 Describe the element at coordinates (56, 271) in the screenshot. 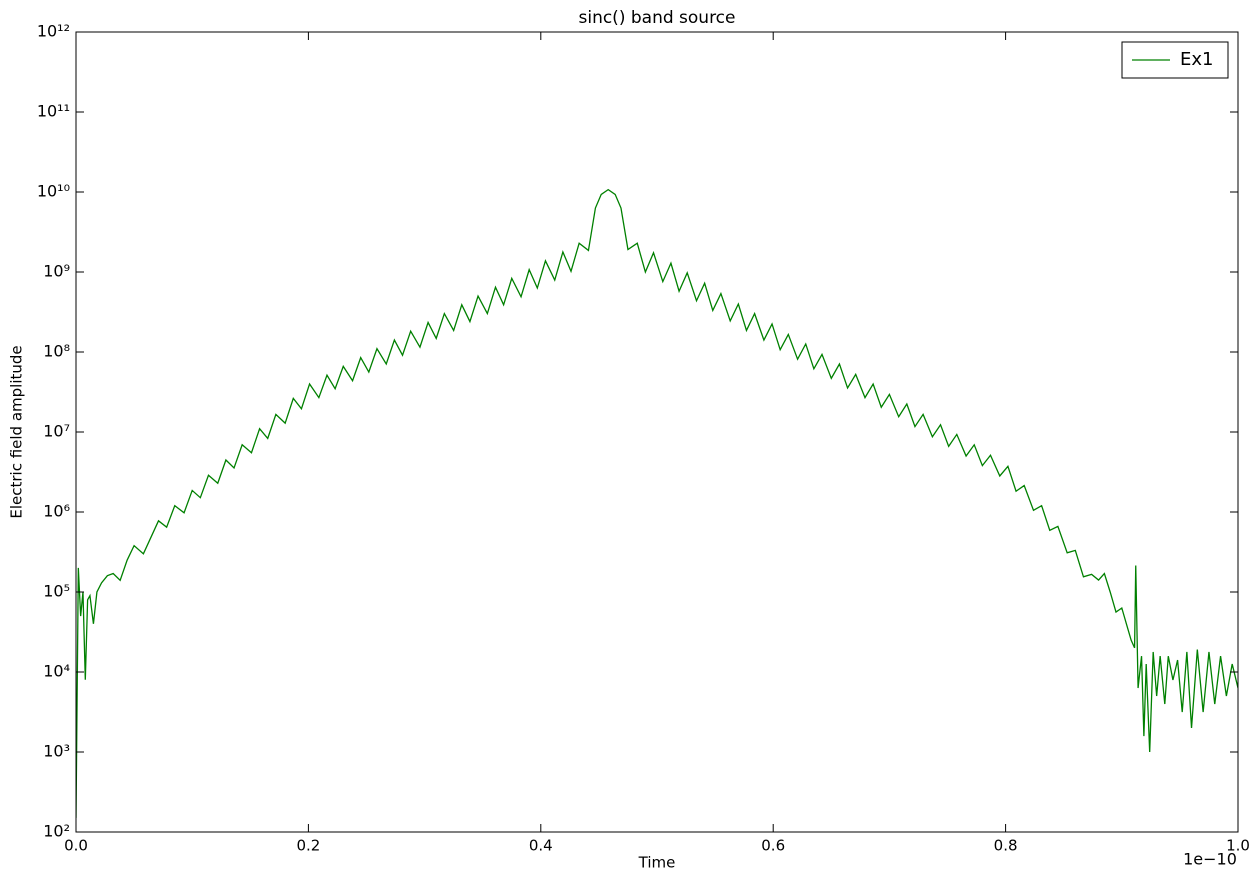

I see `y-tick-label: 10⁹` at that location.